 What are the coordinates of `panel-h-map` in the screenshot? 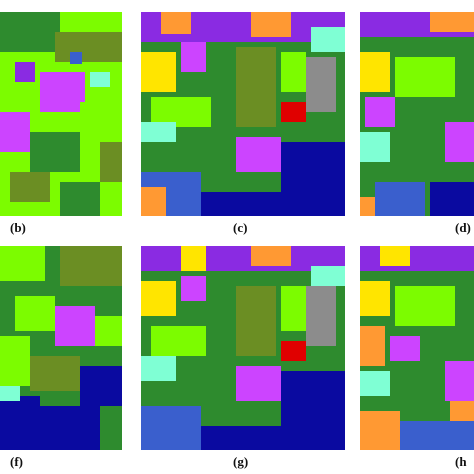 It's located at (417, 348).